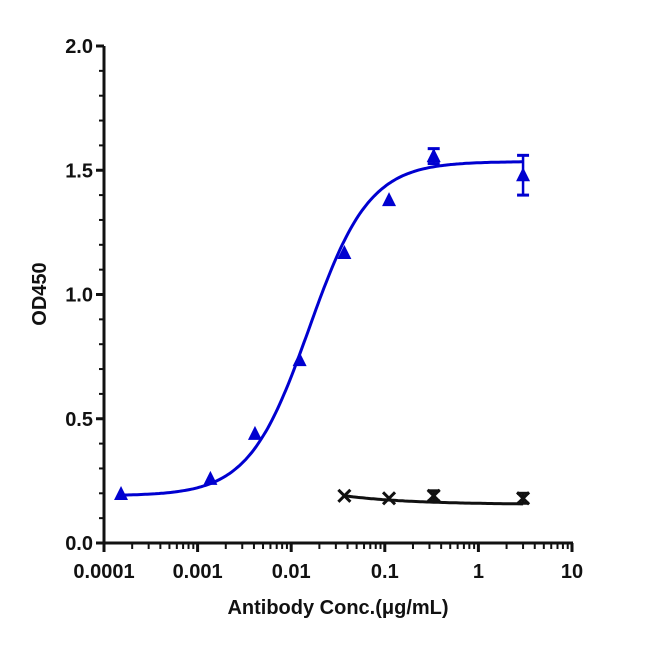 Image resolution: width=650 pixels, height=647 pixels. Describe the element at coordinates (79, 296) in the screenshot. I see `y-tick-label: 1.0` at that location.